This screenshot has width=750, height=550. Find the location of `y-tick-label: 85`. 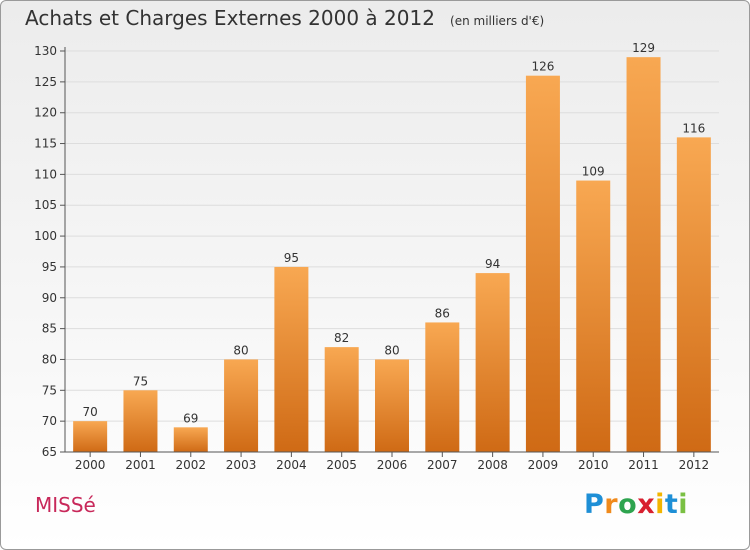

y-tick-label: 85 is located at coordinates (49, 329).